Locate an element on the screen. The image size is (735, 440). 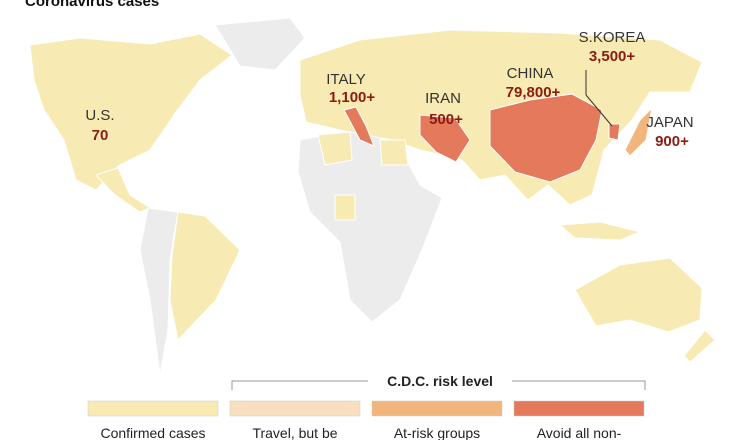
place-label: JAPAN is located at coordinates (669, 122).